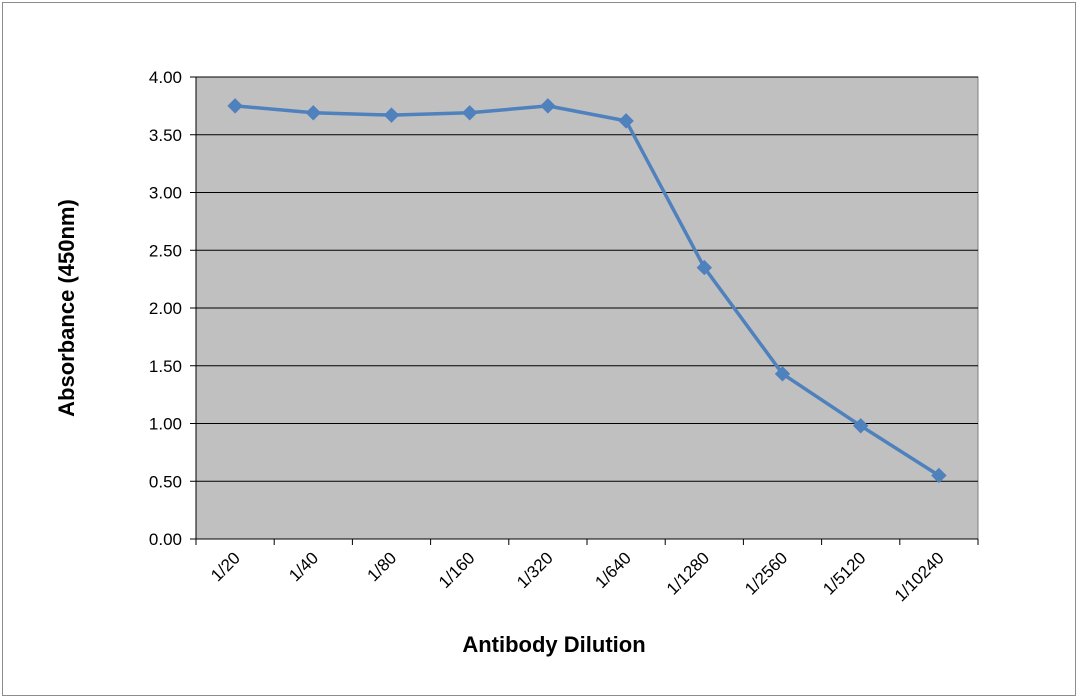 The height and width of the screenshot is (700, 1080). What do you see at coordinates (919, 576) in the screenshot?
I see `x-tick-label: 1/10240` at bounding box center [919, 576].